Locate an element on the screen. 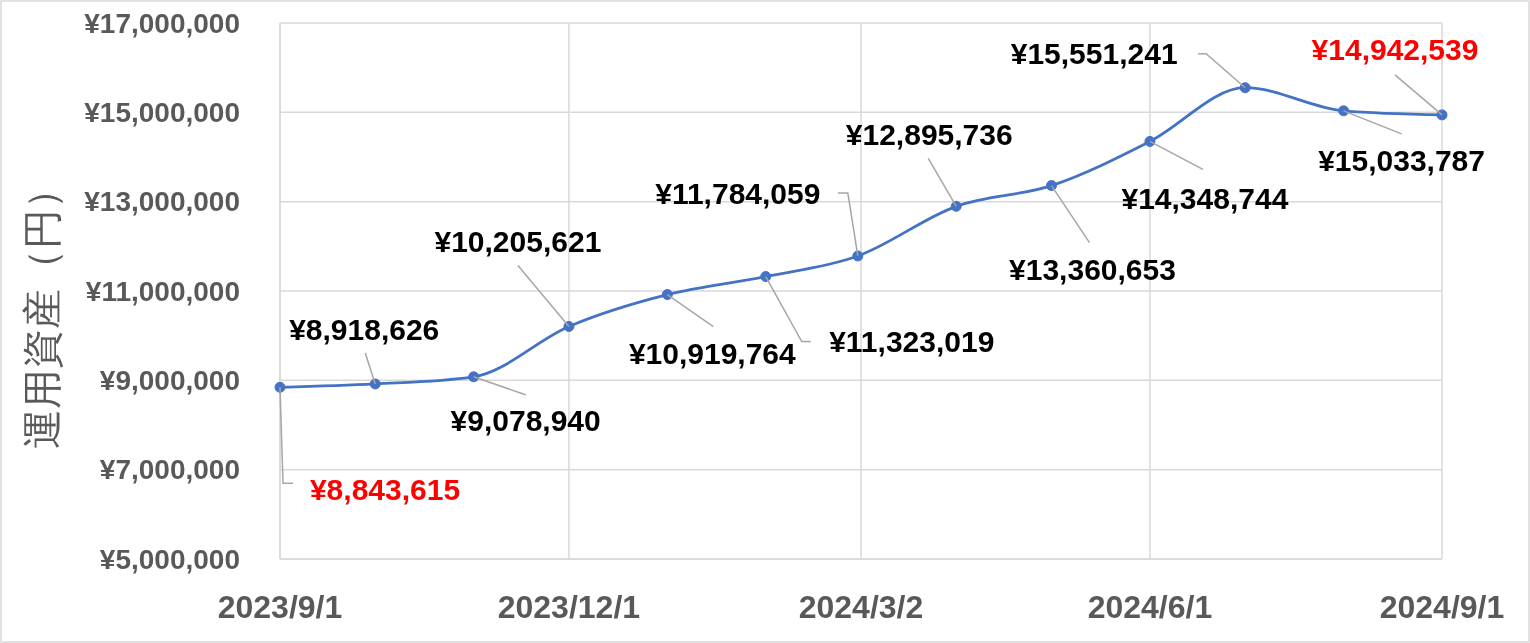 This screenshot has width=1530, height=643. x-tick-label: 2023/9/1 is located at coordinates (280, 607).